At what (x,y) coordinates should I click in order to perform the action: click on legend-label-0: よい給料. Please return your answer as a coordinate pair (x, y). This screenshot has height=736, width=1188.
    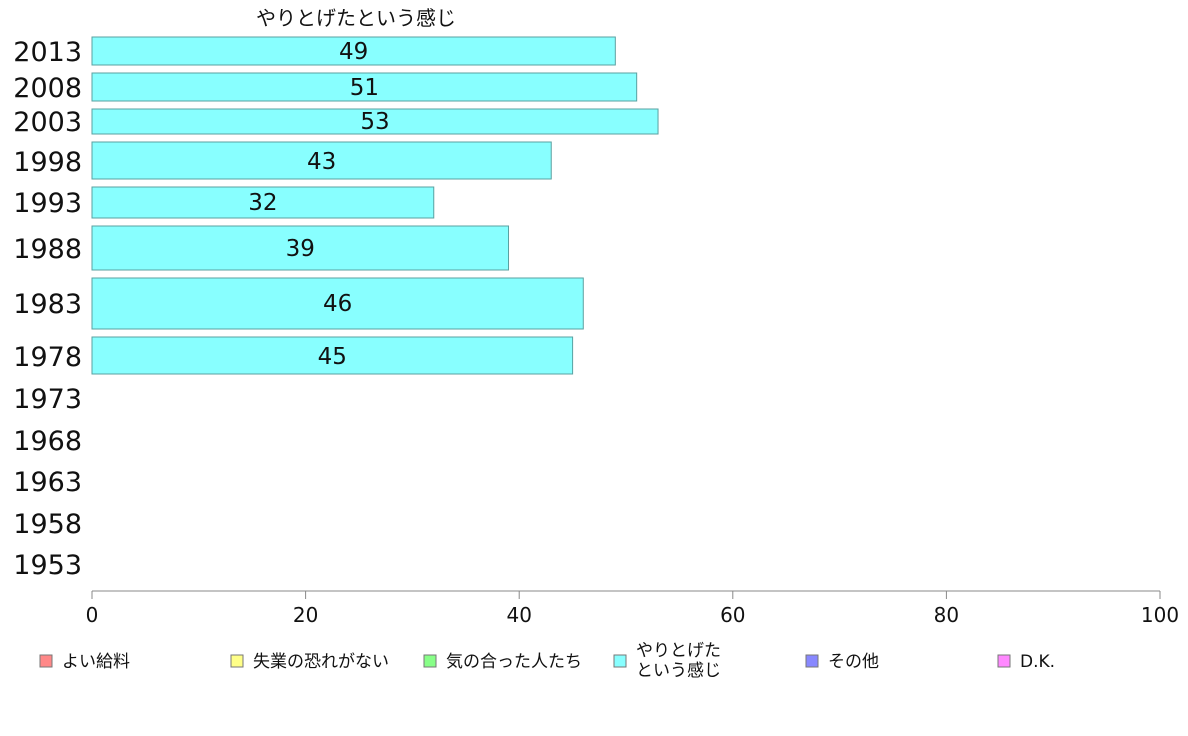
    Looking at the image, I should click on (96, 662).